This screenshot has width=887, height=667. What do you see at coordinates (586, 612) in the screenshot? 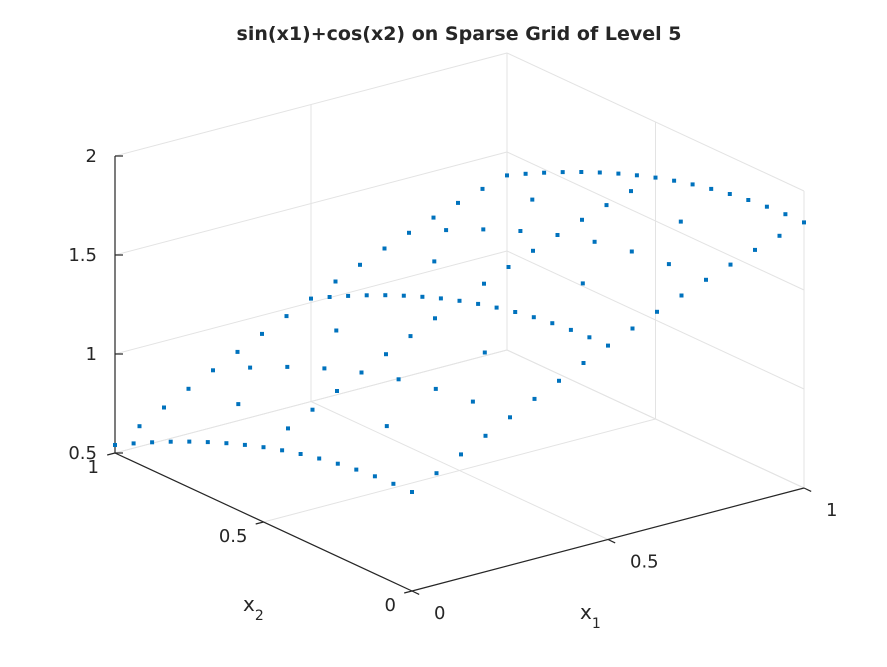
I see `x1-axis-label-base: x` at bounding box center [586, 612].